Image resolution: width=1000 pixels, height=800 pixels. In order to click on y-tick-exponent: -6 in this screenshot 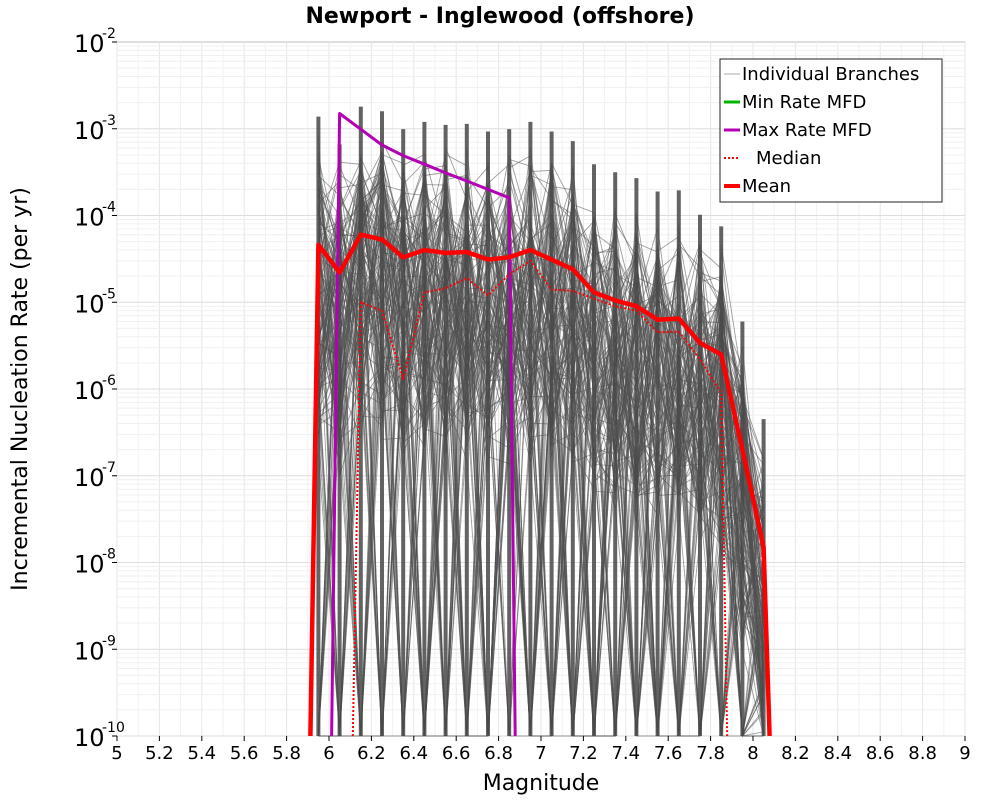, I will do `click(109, 381)`.